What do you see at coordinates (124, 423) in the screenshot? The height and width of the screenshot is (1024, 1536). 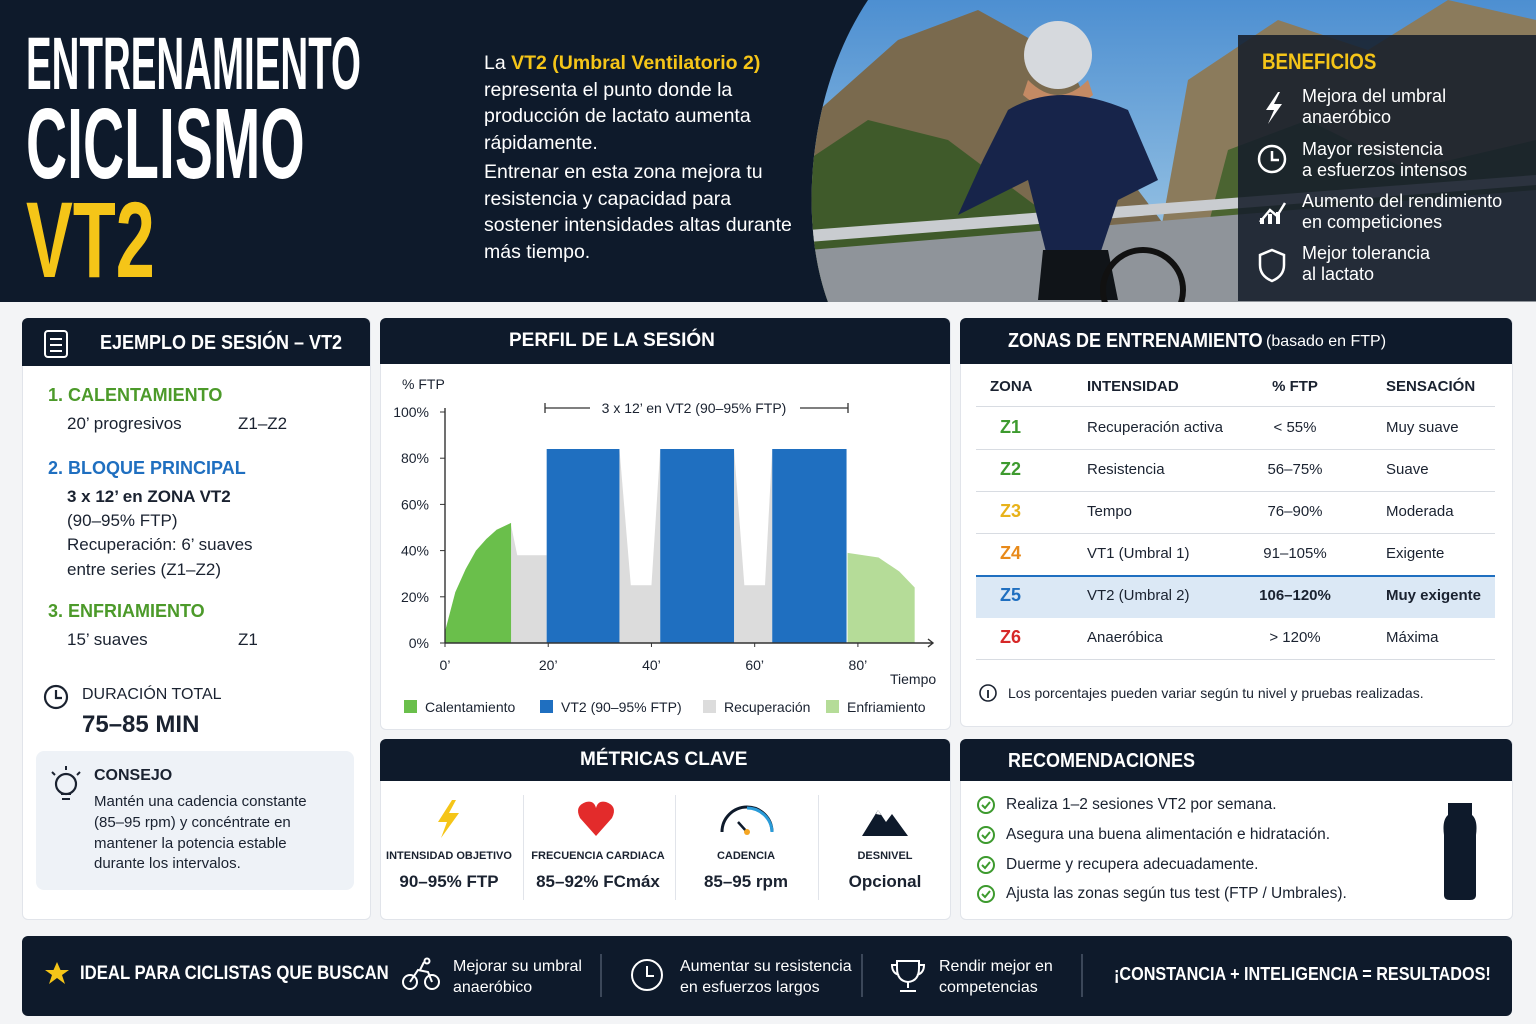 I see `step-line: 20’ progresivos` at bounding box center [124, 423].